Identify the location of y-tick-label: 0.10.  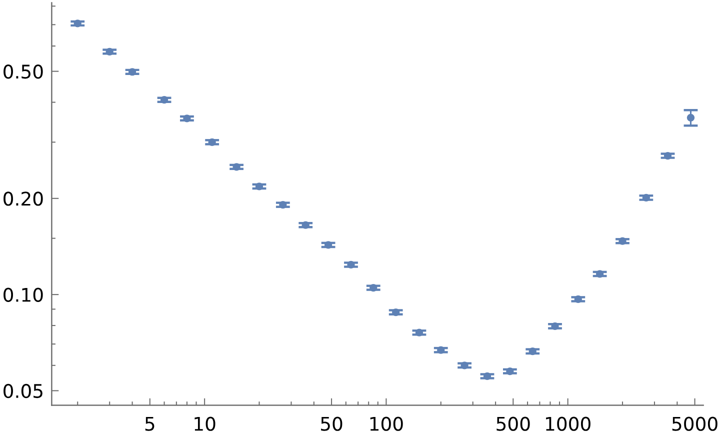
(23, 295).